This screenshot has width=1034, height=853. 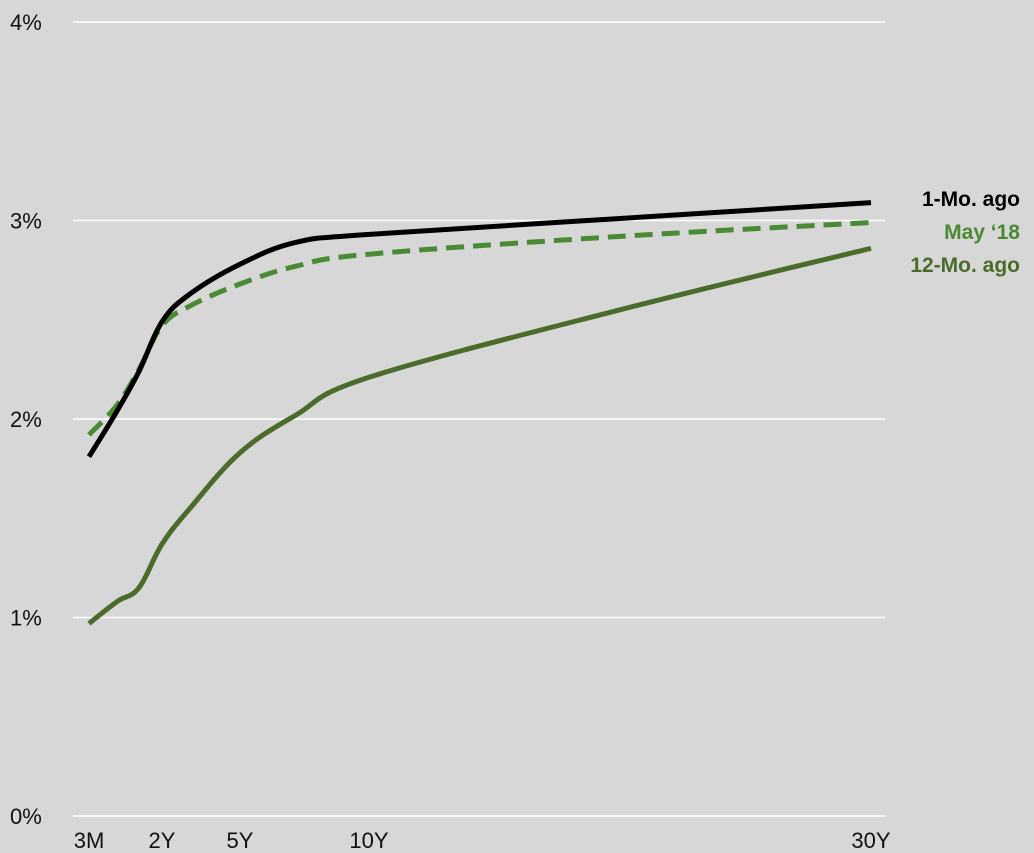 I want to click on y-tick-label: 0%, so click(x=26, y=816).